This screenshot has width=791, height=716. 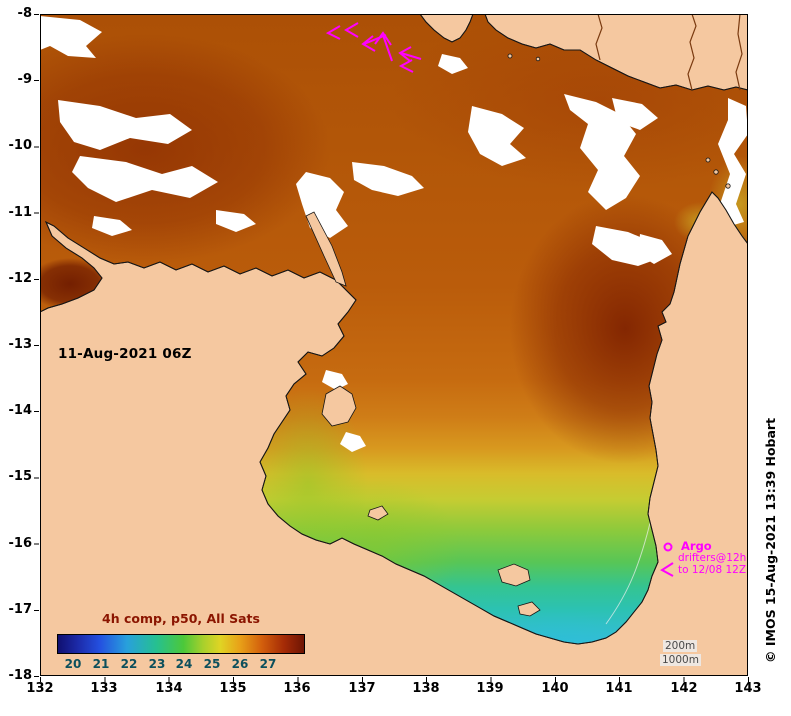 What do you see at coordinates (240, 664) in the screenshot?
I see `colorbar-tick-label: 26` at bounding box center [240, 664].